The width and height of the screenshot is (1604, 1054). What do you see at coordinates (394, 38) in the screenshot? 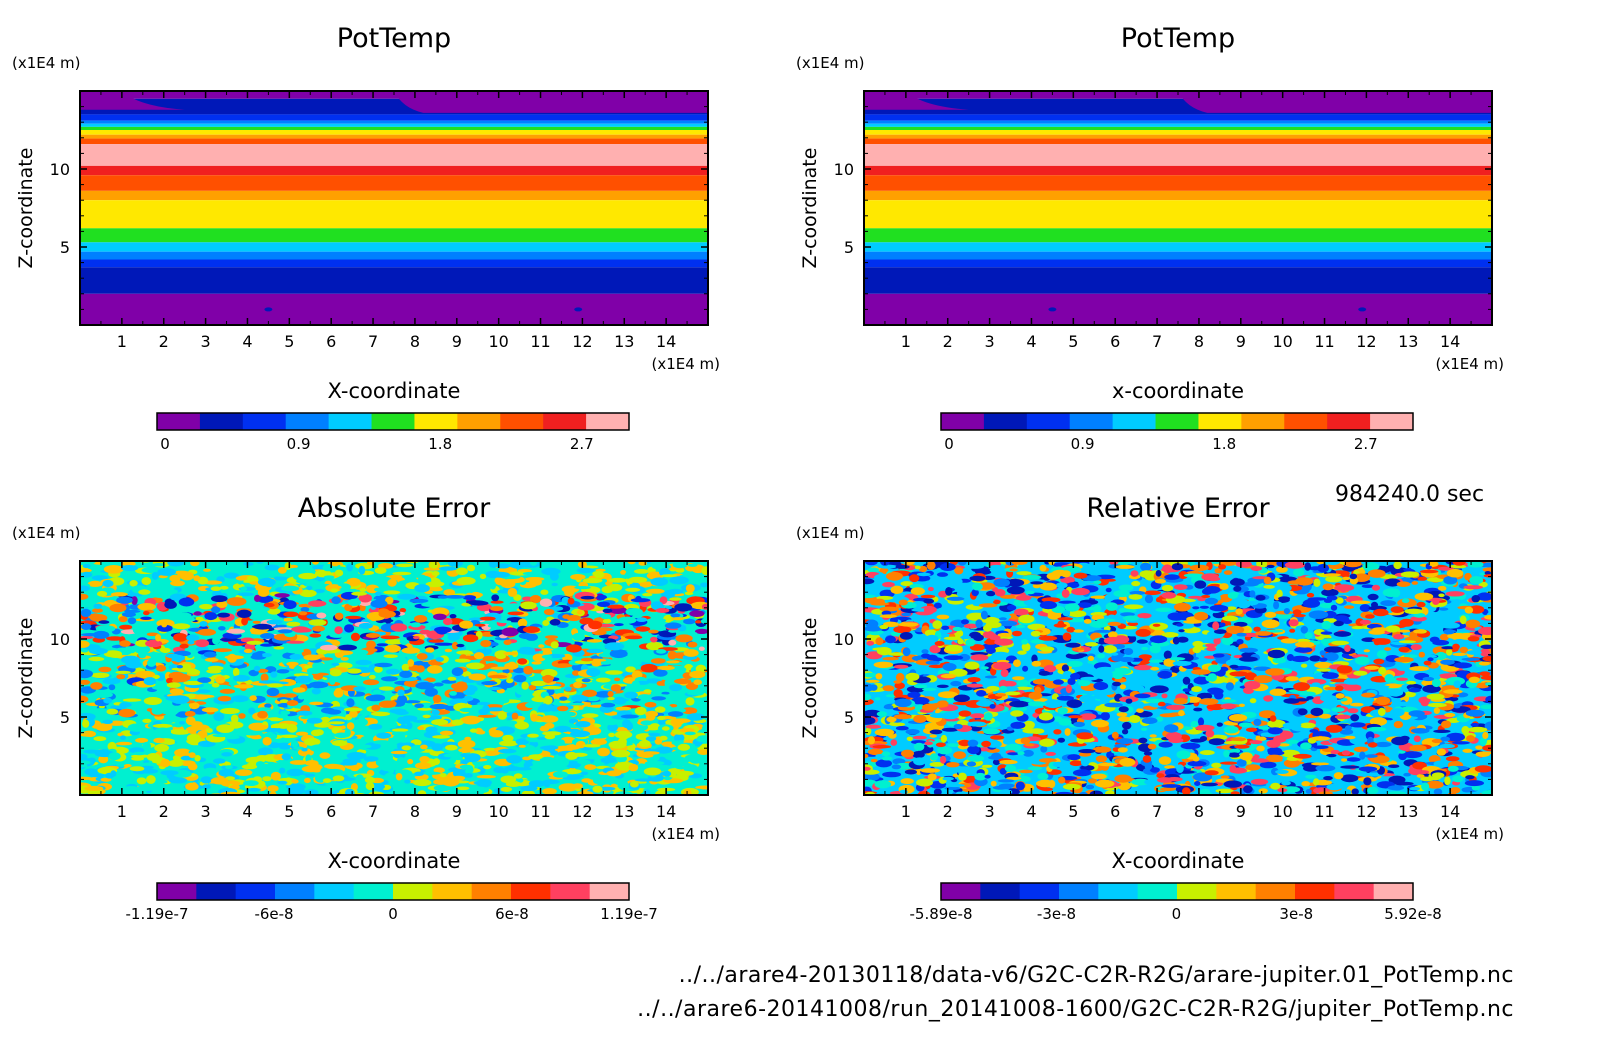
I see `chart-title: PotTemp` at bounding box center [394, 38].